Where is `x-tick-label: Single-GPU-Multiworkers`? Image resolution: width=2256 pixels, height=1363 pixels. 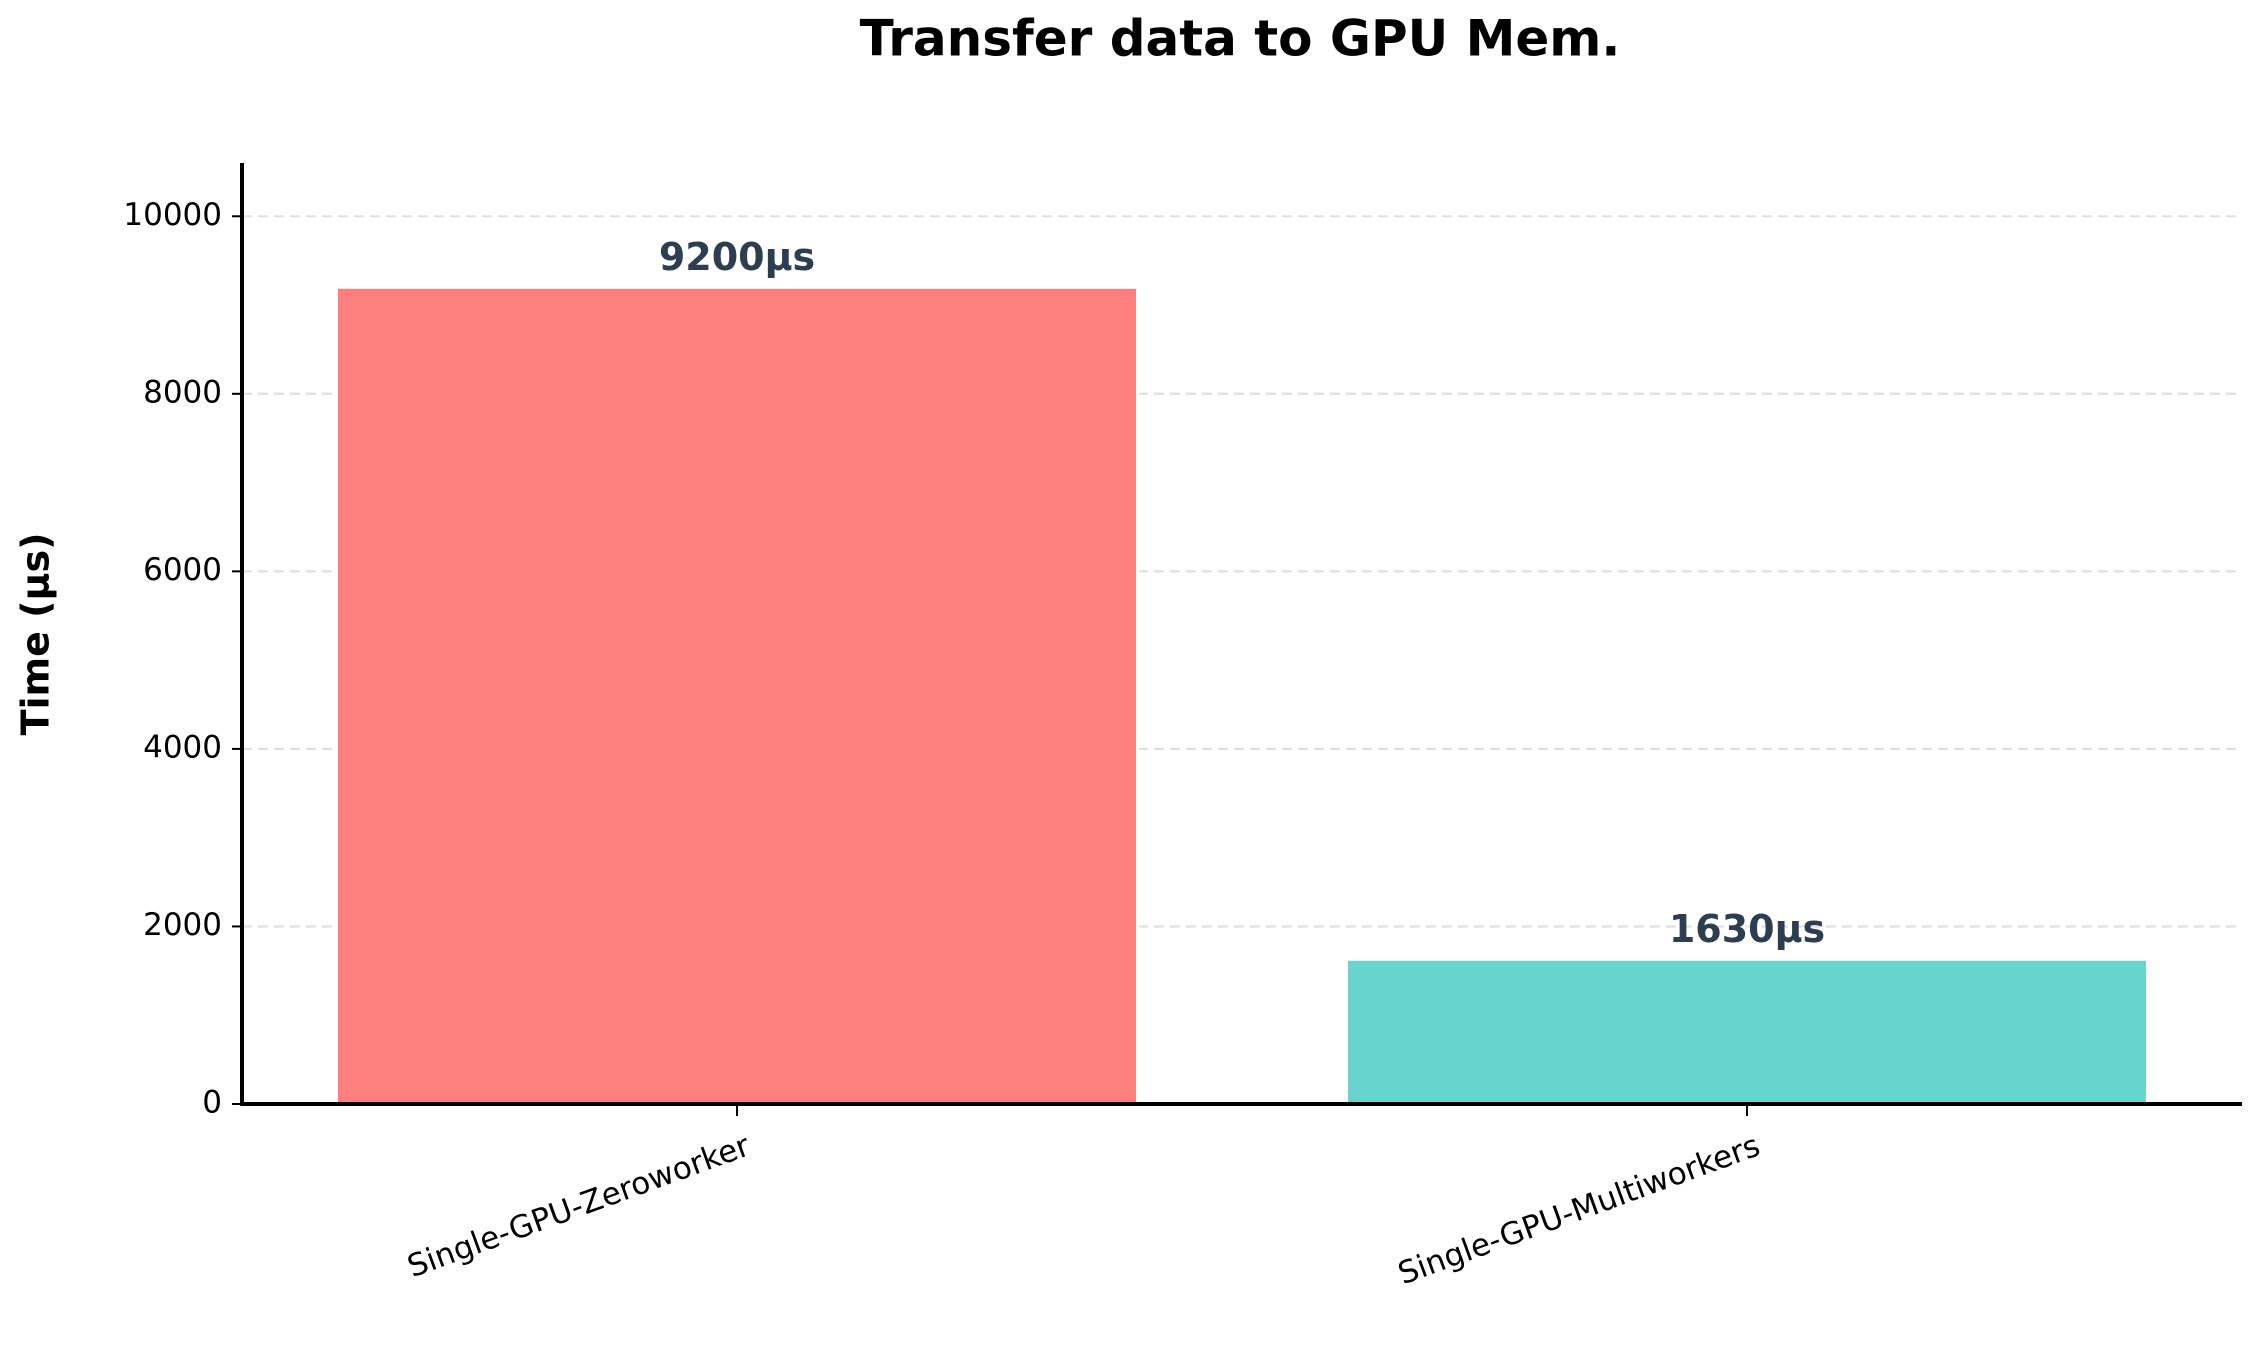 x-tick-label: Single-GPU-Multiworkers is located at coordinates (1578, 1210).